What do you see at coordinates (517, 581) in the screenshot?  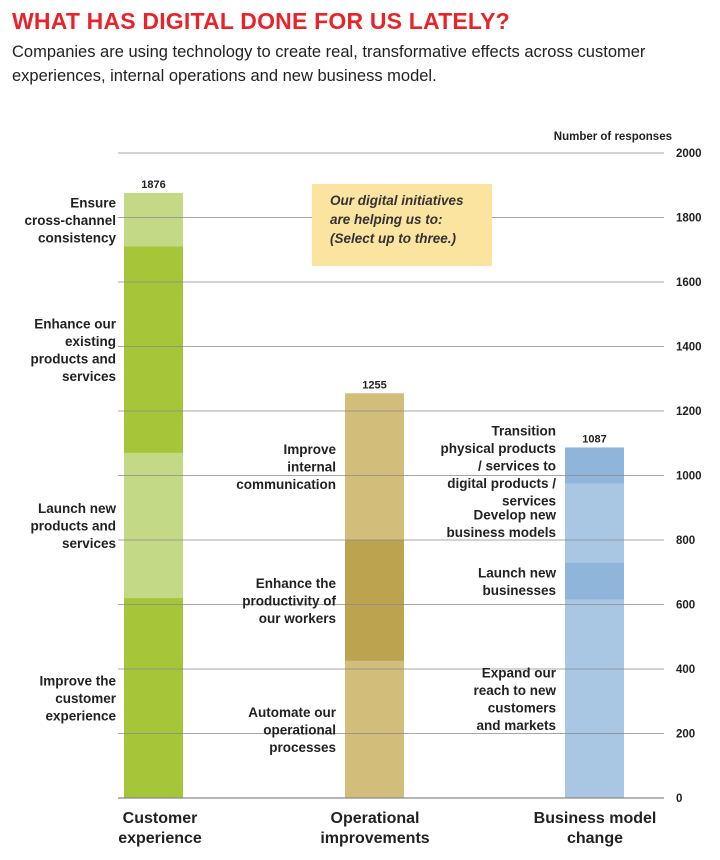 I see `segment-label: Launch new businesses` at bounding box center [517, 581].